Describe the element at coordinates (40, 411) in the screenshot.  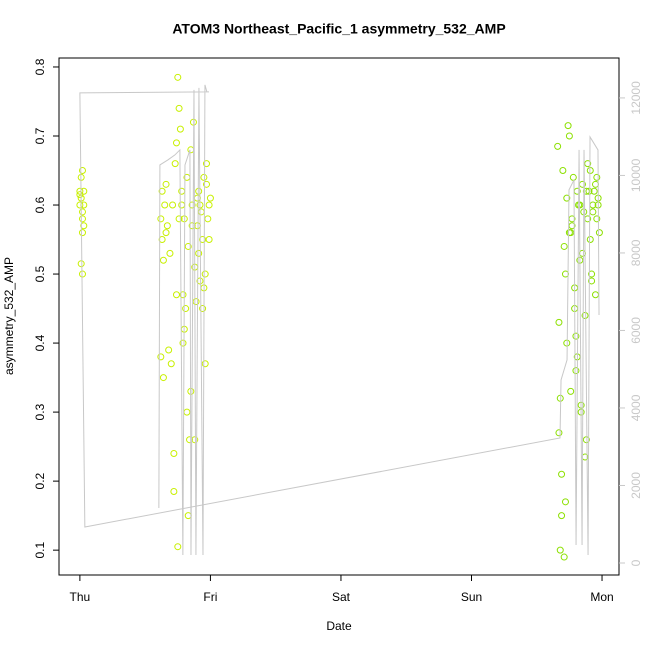
I see `y-tick-label: 0.3` at that location.